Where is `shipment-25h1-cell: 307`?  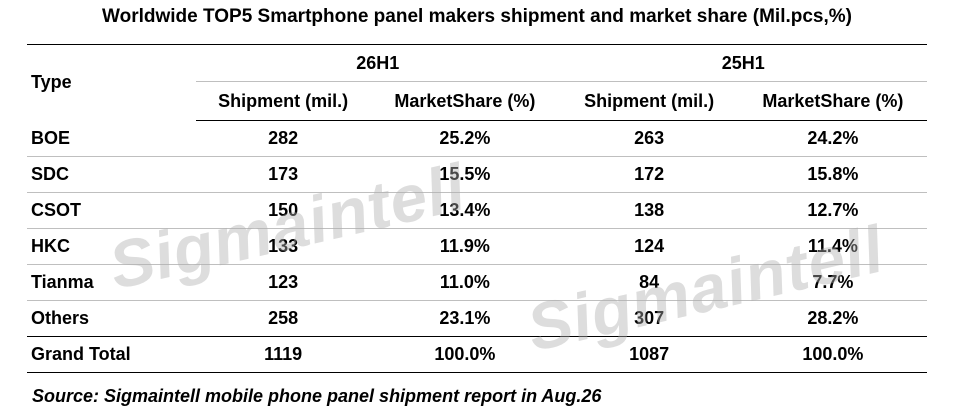 shipment-25h1-cell: 307 is located at coordinates (649, 318).